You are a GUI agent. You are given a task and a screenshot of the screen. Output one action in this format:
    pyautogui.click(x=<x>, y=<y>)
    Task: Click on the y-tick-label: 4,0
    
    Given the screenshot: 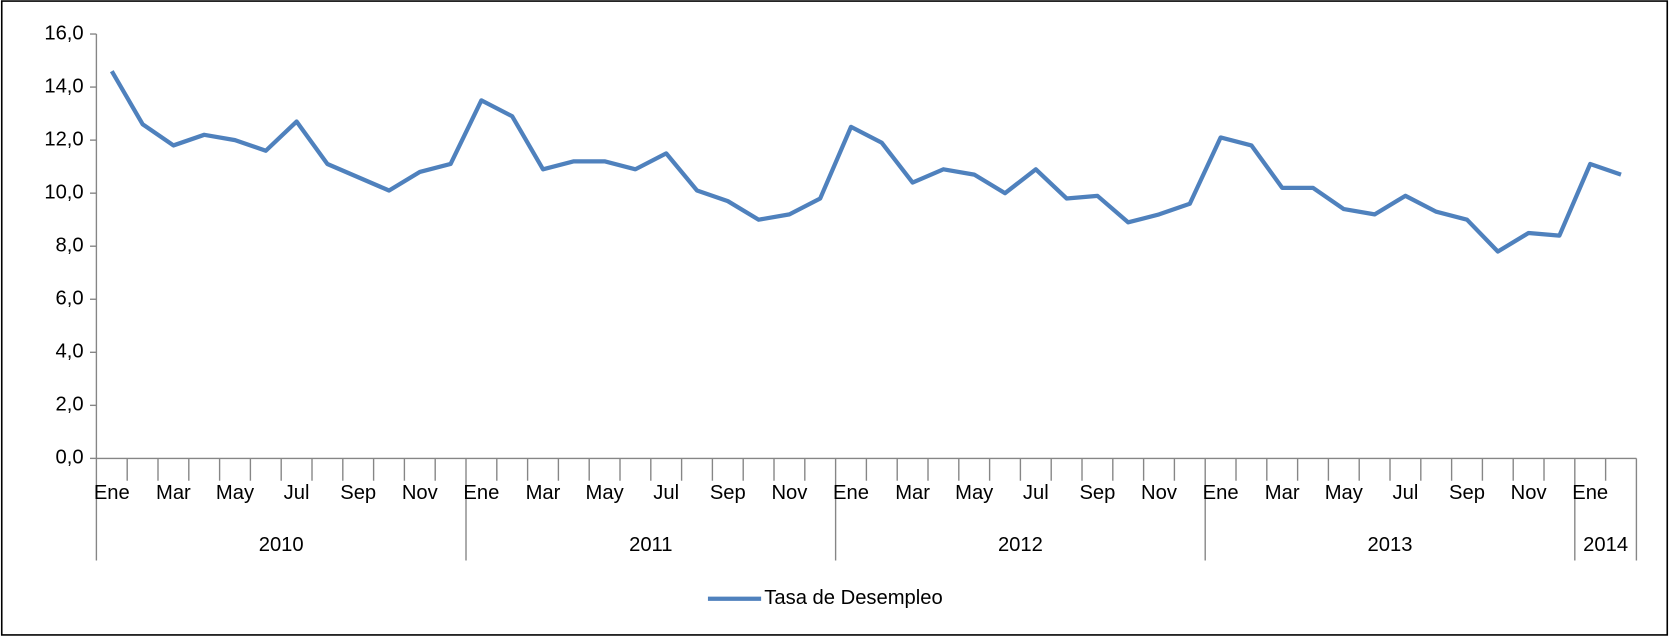 What is the action you would take?
    pyautogui.click(x=70, y=352)
    